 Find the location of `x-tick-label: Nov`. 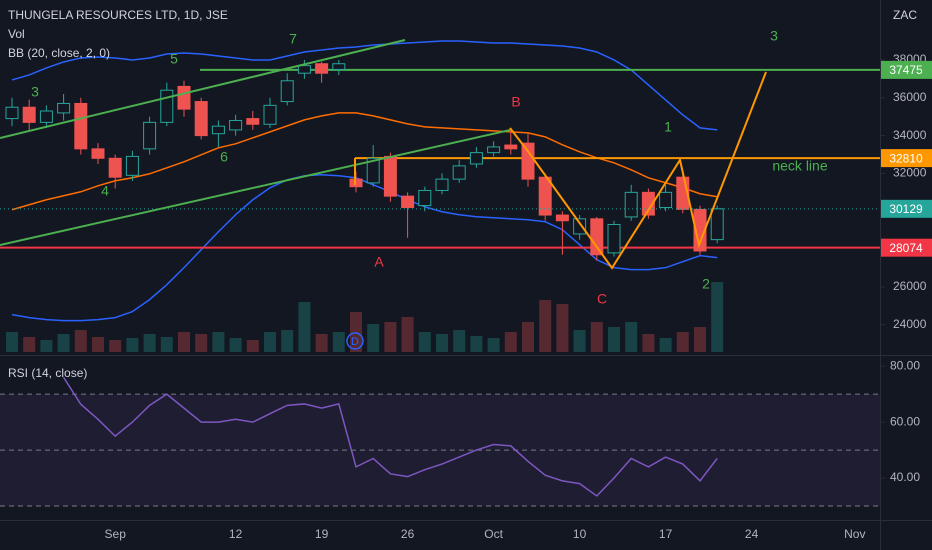

x-tick-label: Nov is located at coordinates (854, 534).